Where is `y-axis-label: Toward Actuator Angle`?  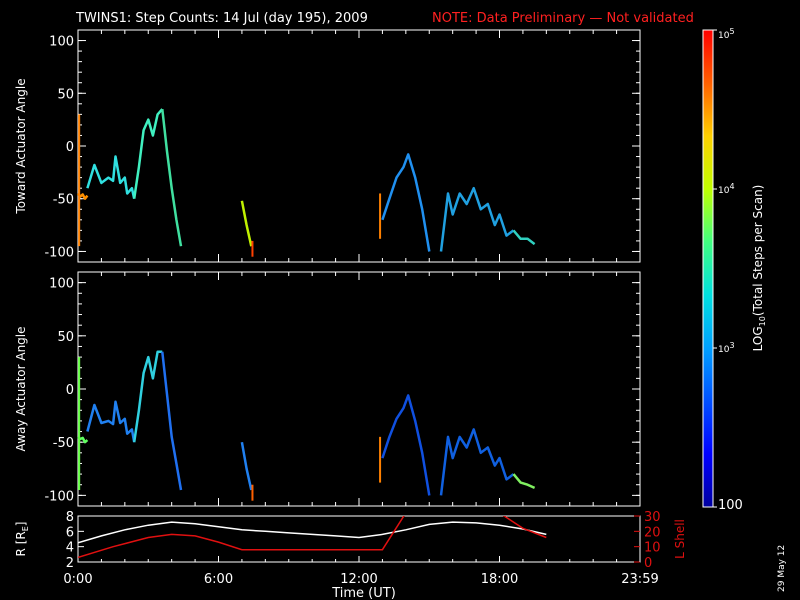
y-axis-label: Toward Actuator Angle is located at coordinates (21, 146).